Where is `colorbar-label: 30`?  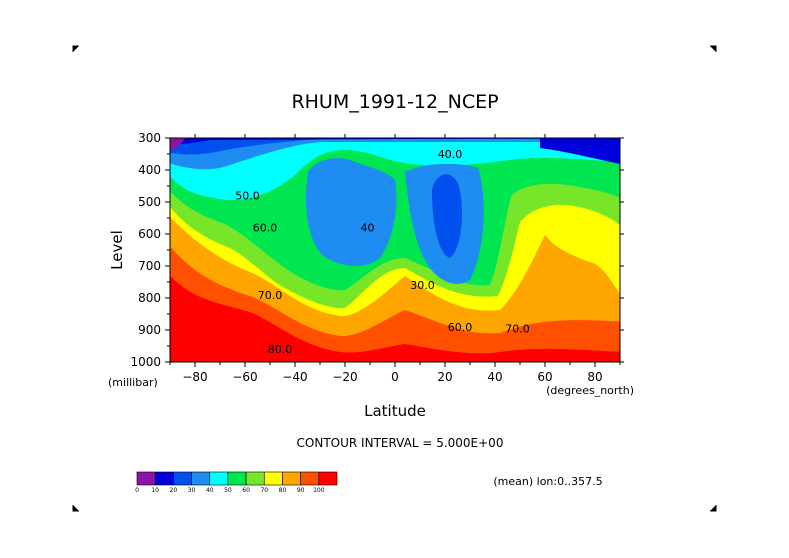
colorbar-label: 30 is located at coordinates (192, 490).